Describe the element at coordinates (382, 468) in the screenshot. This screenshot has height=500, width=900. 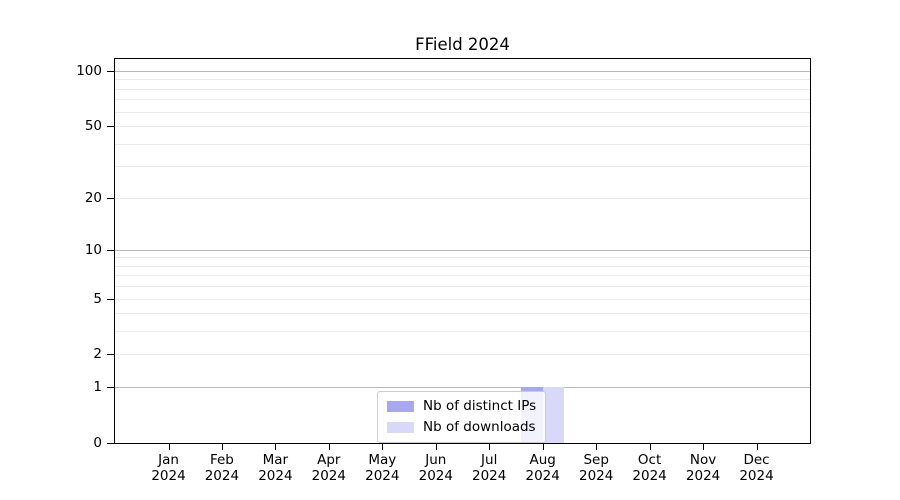
I see `x-axis-tick-label: May 2024` at that location.